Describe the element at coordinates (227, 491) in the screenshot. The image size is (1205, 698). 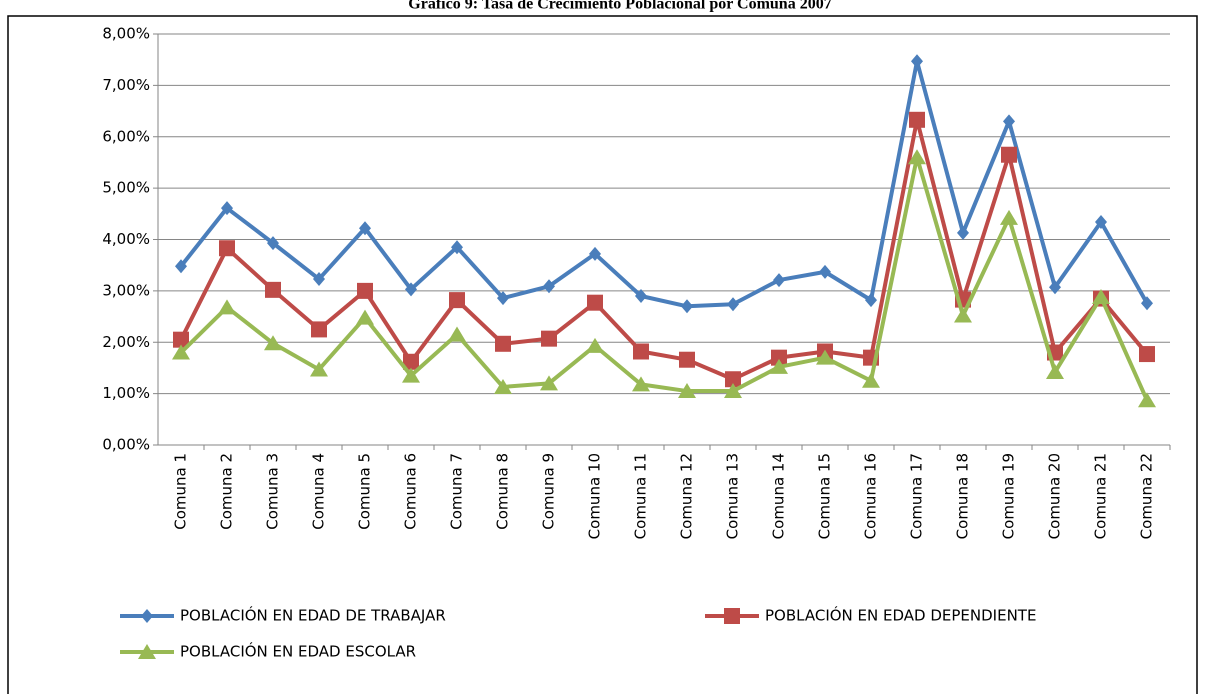
I see `x-tick-label: Comuna 2` at that location.